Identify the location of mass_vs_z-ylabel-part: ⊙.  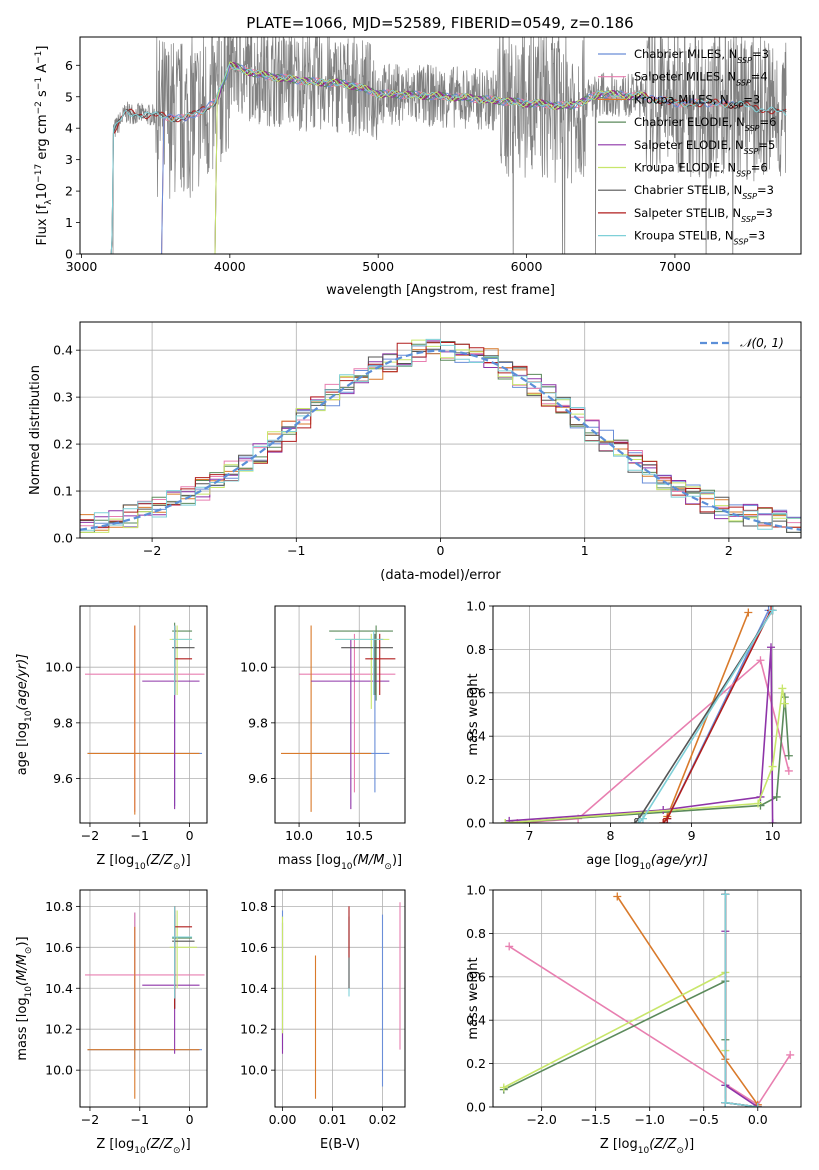
(29, 951).